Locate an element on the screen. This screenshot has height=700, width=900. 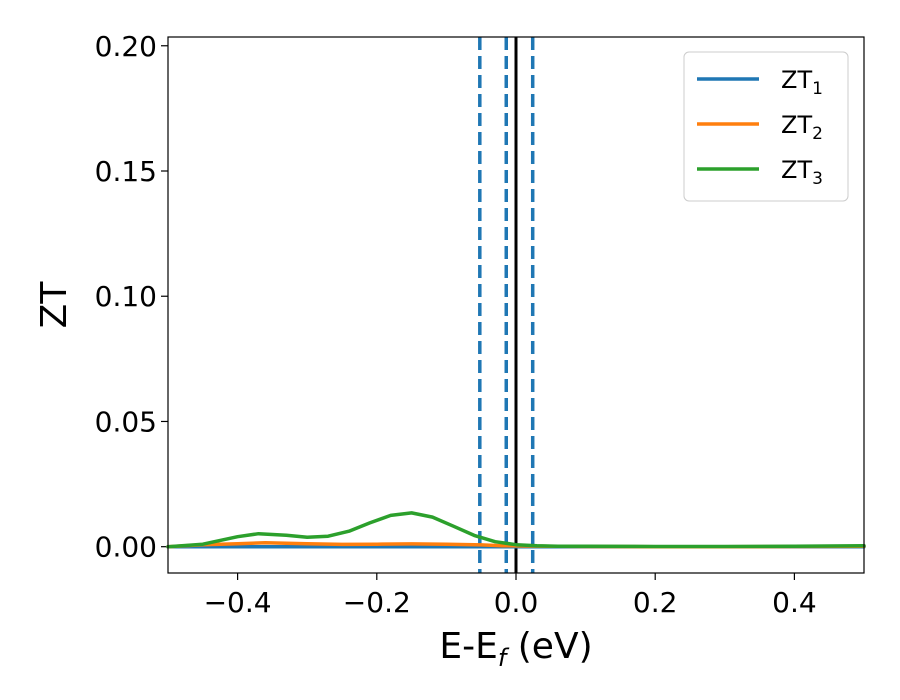
x-axis-label: E-Ef (eV) is located at coordinates (515, 649).